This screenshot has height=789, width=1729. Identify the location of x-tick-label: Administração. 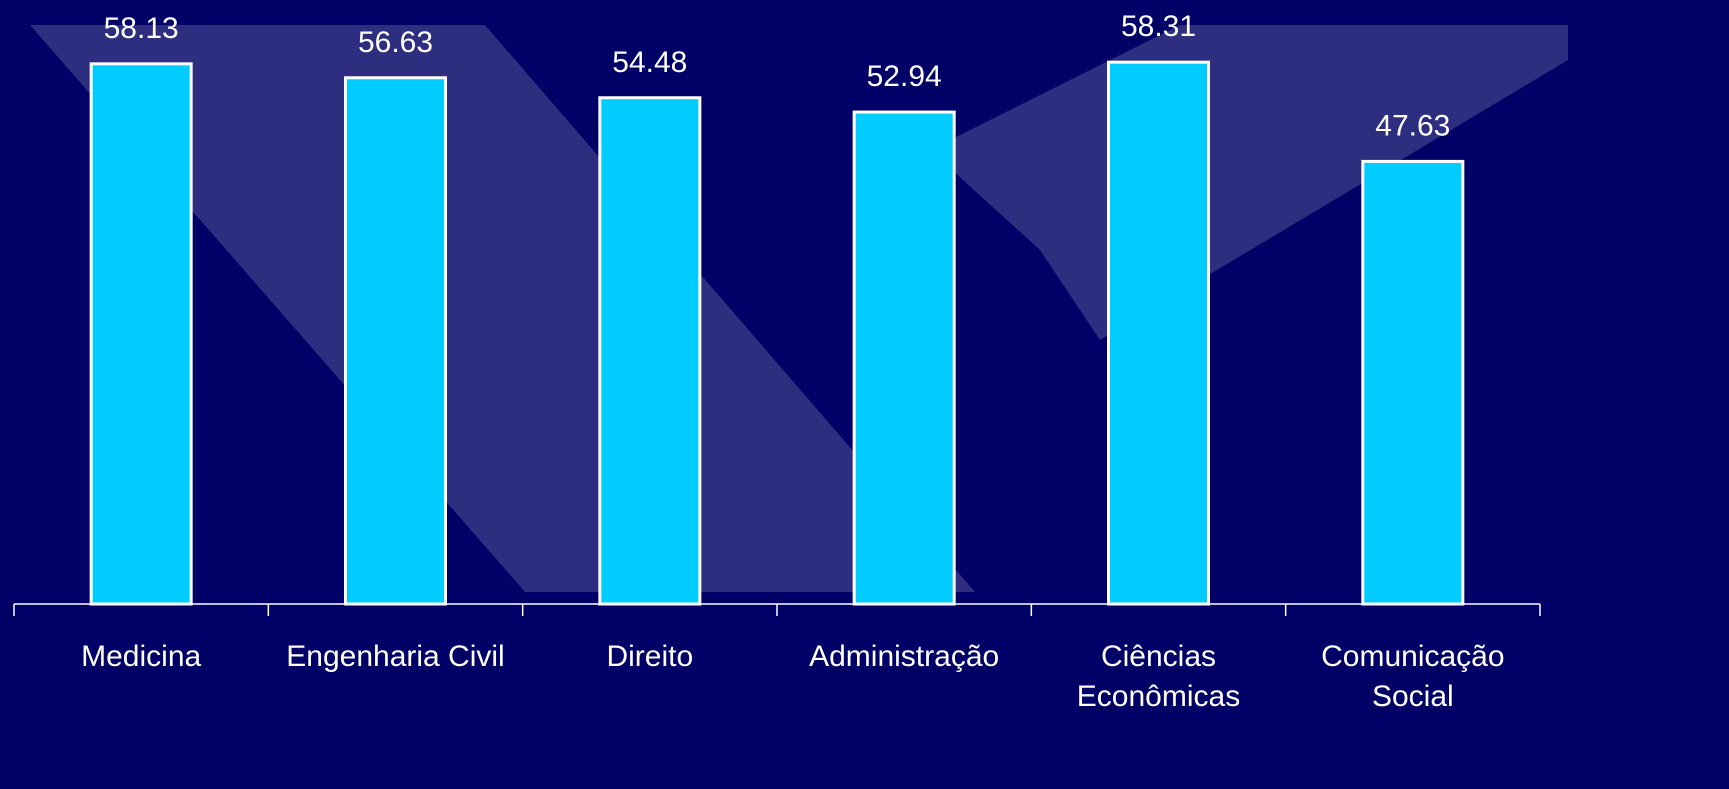
(904, 656).